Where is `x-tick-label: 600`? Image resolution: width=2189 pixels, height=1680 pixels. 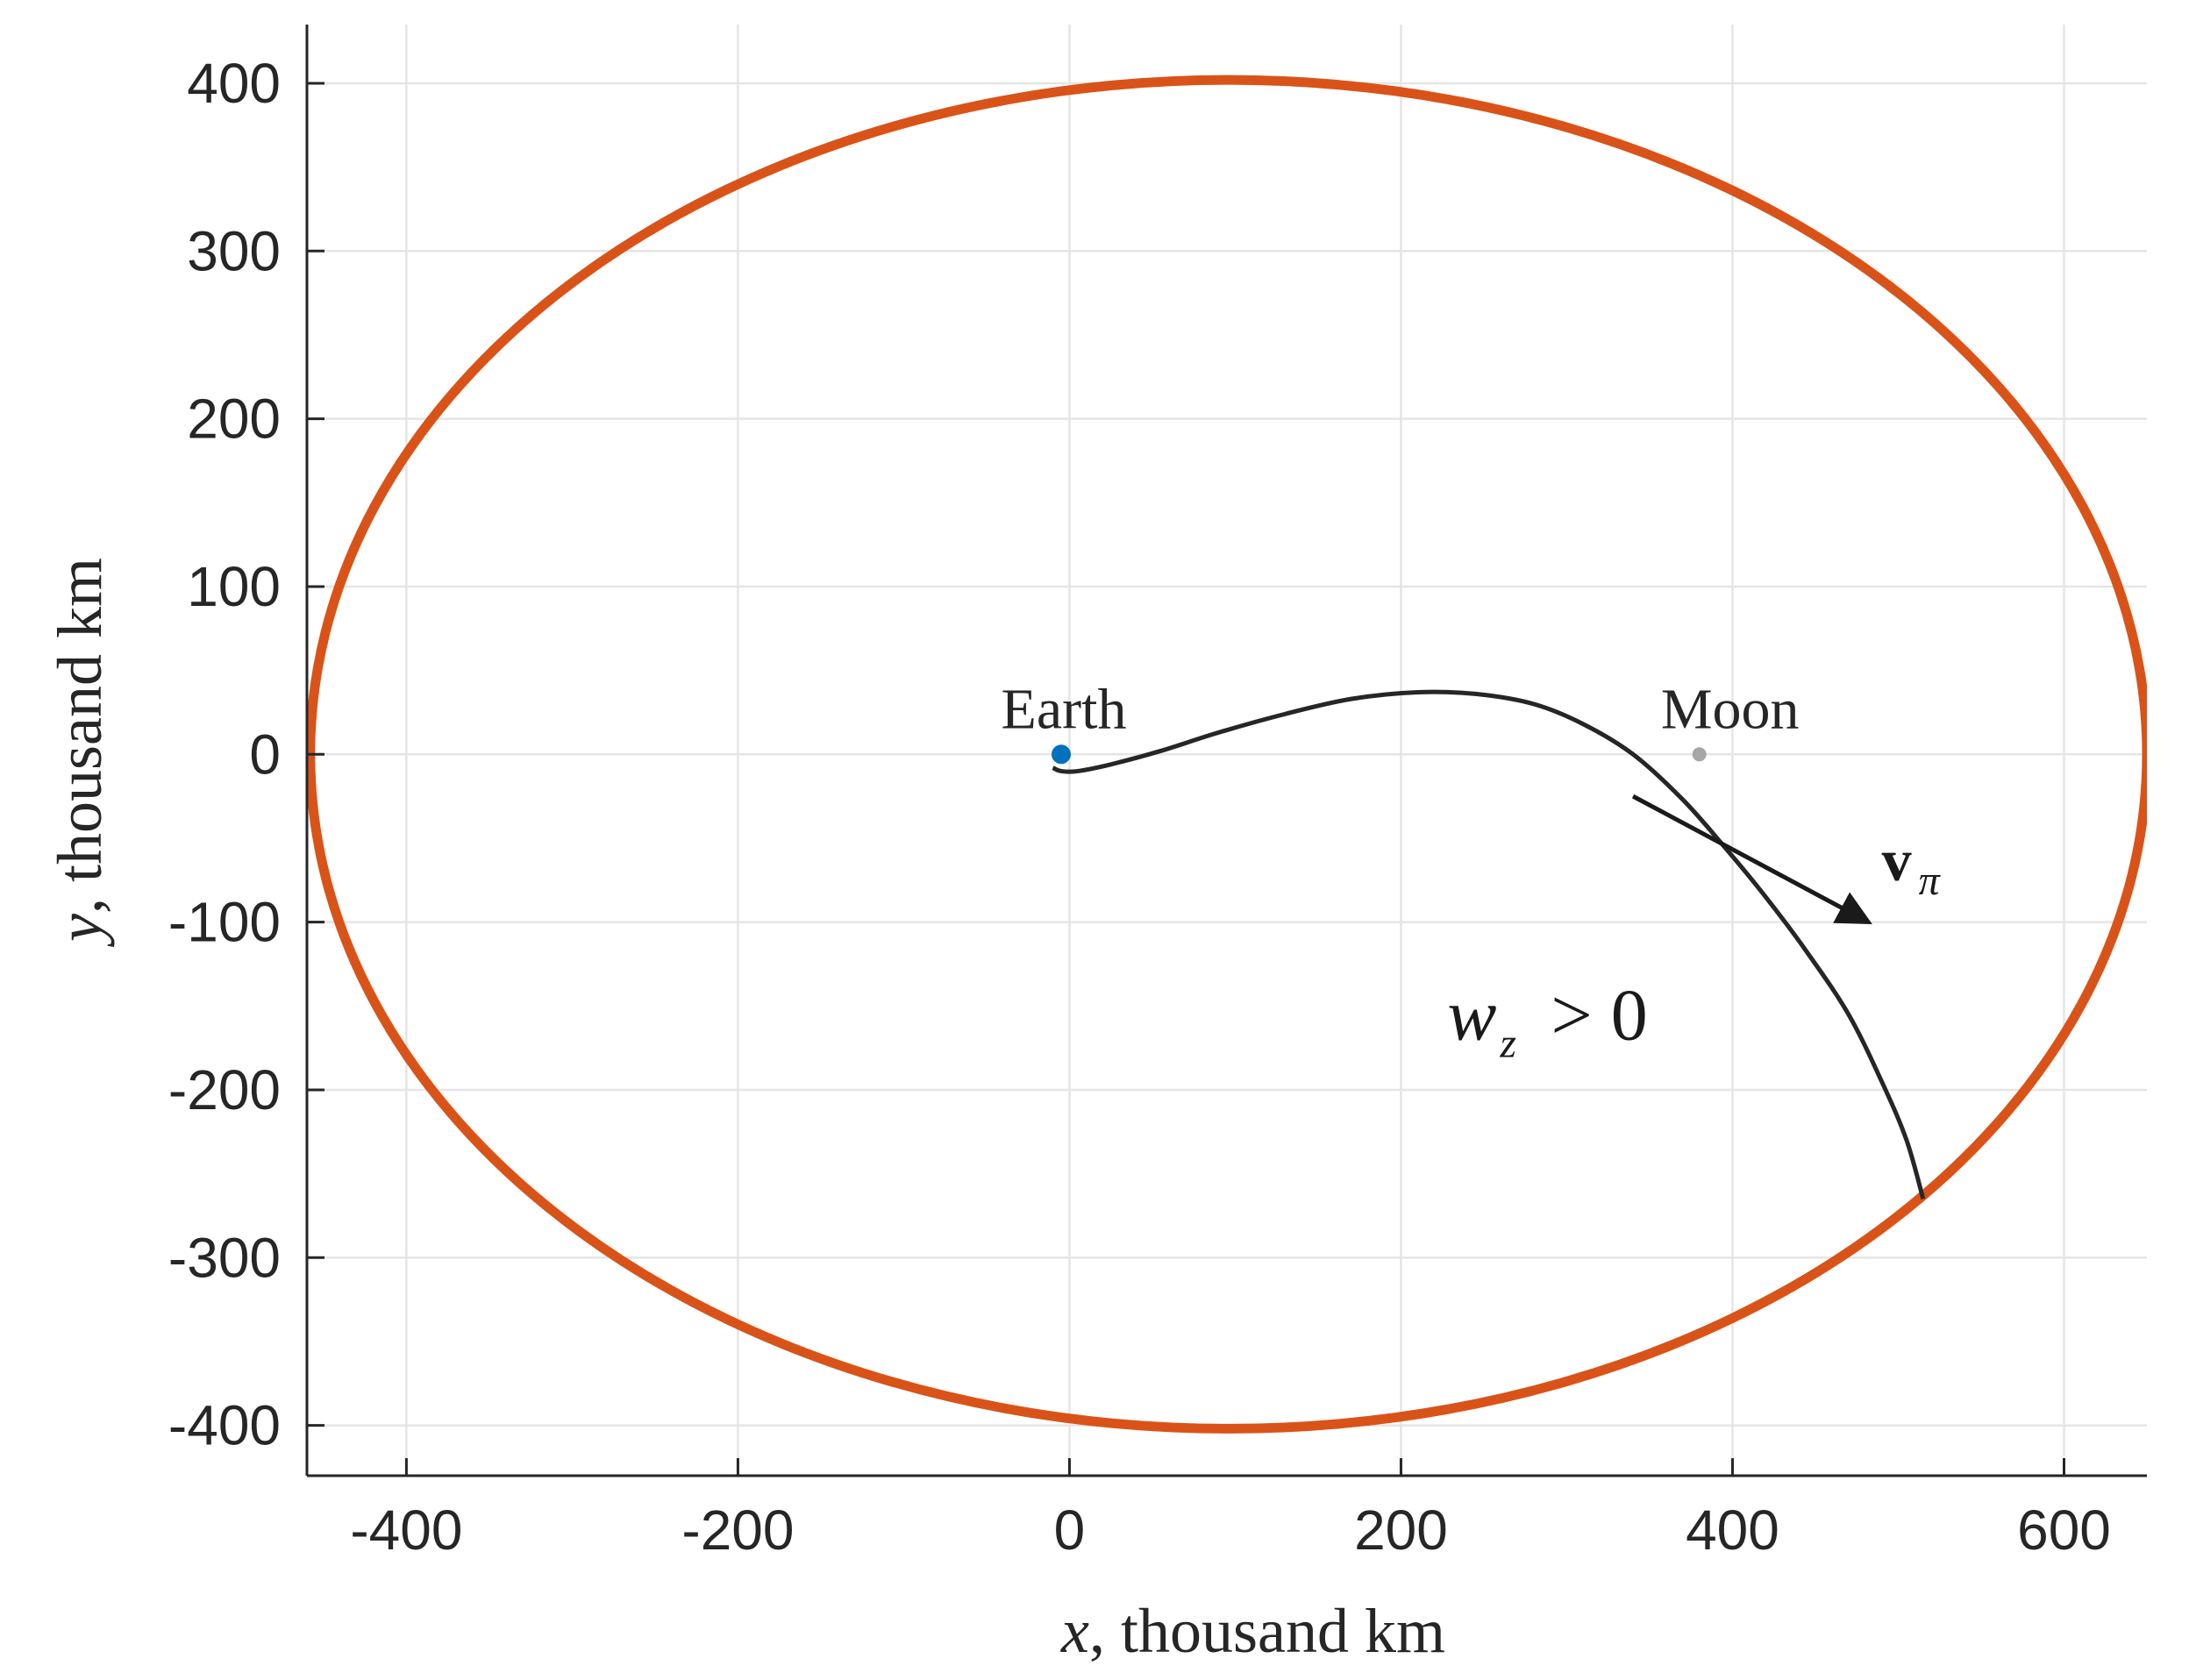
x-tick-label: 600 is located at coordinates (2064, 1530).